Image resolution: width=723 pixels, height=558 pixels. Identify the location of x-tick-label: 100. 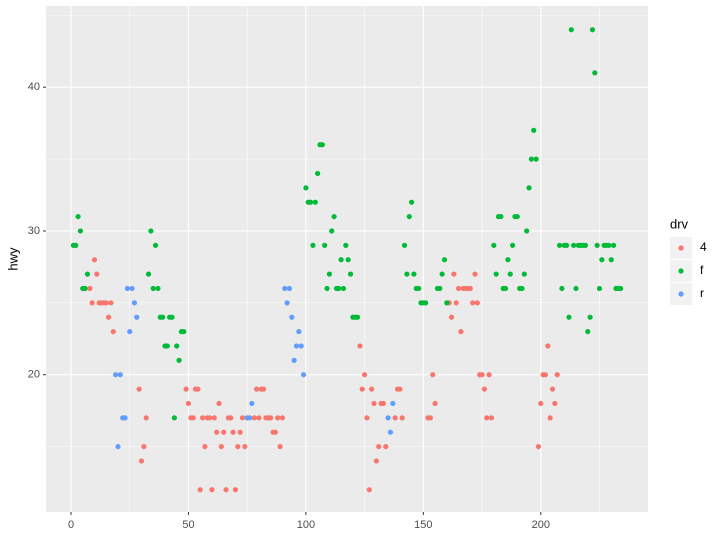
(306, 525).